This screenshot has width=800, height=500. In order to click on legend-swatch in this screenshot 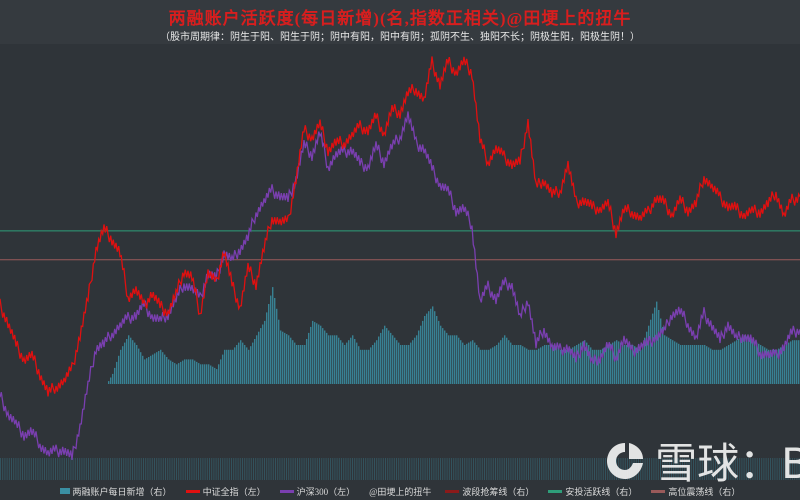, I will do `click(452, 491)`.